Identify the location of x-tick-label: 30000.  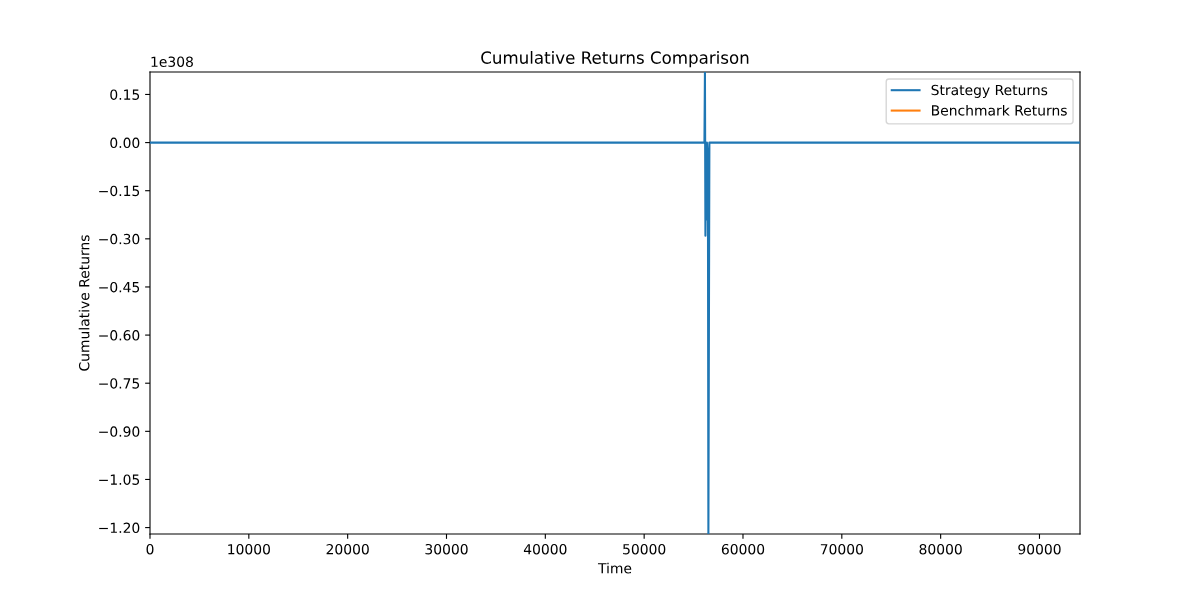
(446, 549).